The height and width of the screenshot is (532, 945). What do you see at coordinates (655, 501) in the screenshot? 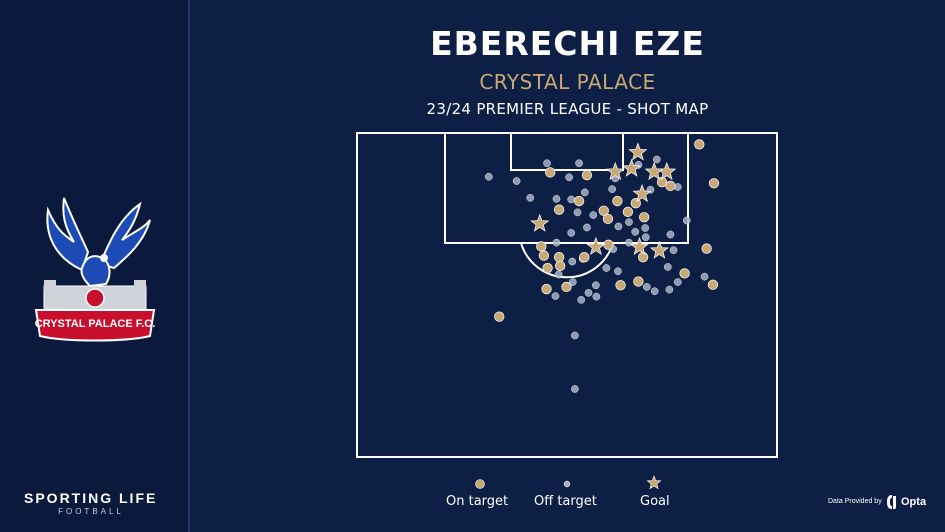
I see `legend-goal-label: Goal` at bounding box center [655, 501].